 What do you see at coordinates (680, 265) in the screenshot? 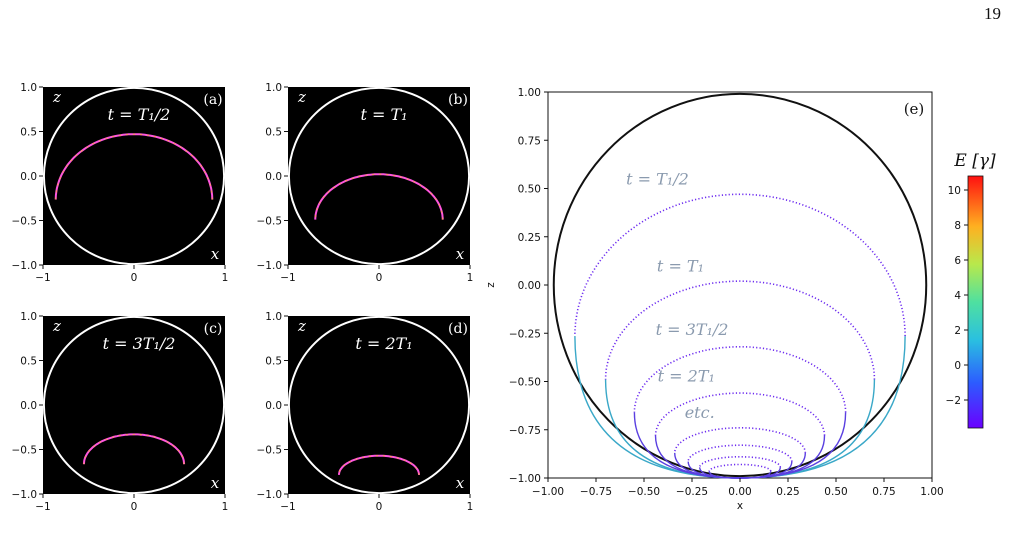
I see `curve-annotation: t = T₁` at bounding box center [680, 265].